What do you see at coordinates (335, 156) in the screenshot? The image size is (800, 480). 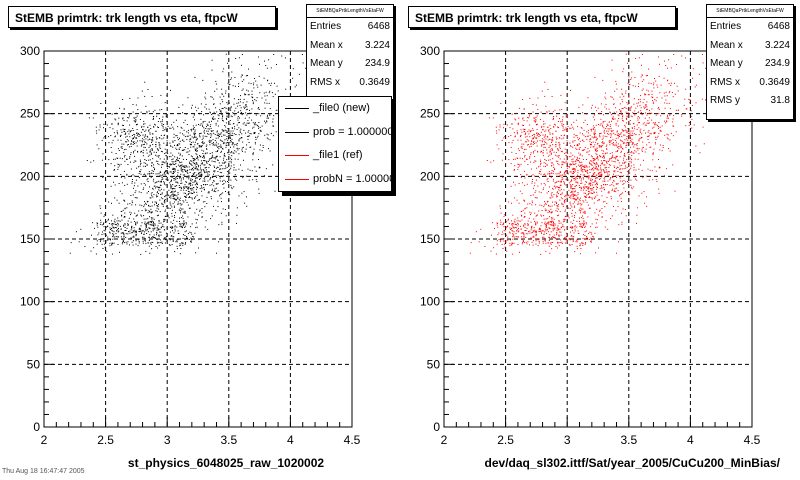 I see `legend-entry: _file1 (ref)` at bounding box center [335, 156].